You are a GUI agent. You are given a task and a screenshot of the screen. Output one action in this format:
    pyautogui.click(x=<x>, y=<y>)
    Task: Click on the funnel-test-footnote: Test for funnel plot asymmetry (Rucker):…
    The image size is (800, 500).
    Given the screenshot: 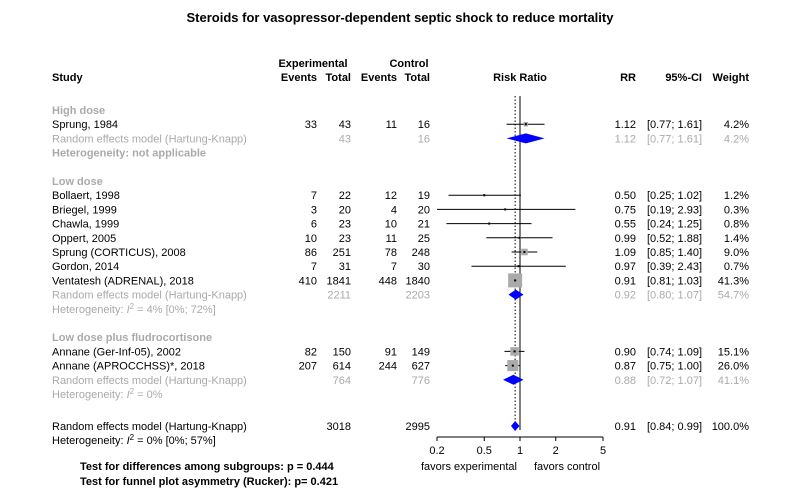 What is the action you would take?
    pyautogui.click(x=209, y=482)
    